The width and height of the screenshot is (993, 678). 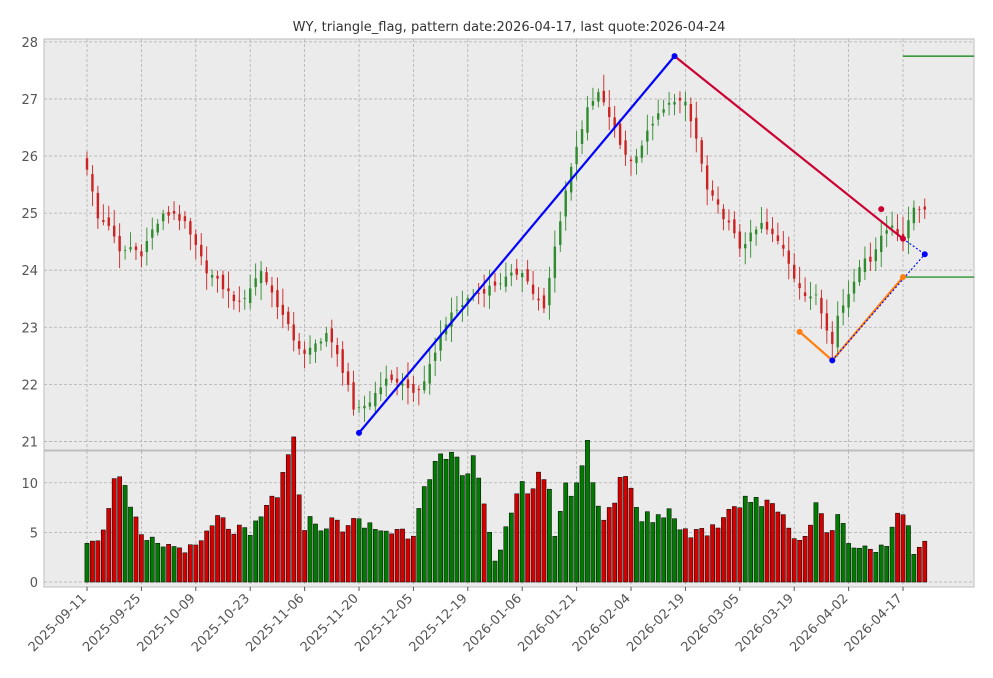 I want to click on projection-line, so click(x=878, y=307).